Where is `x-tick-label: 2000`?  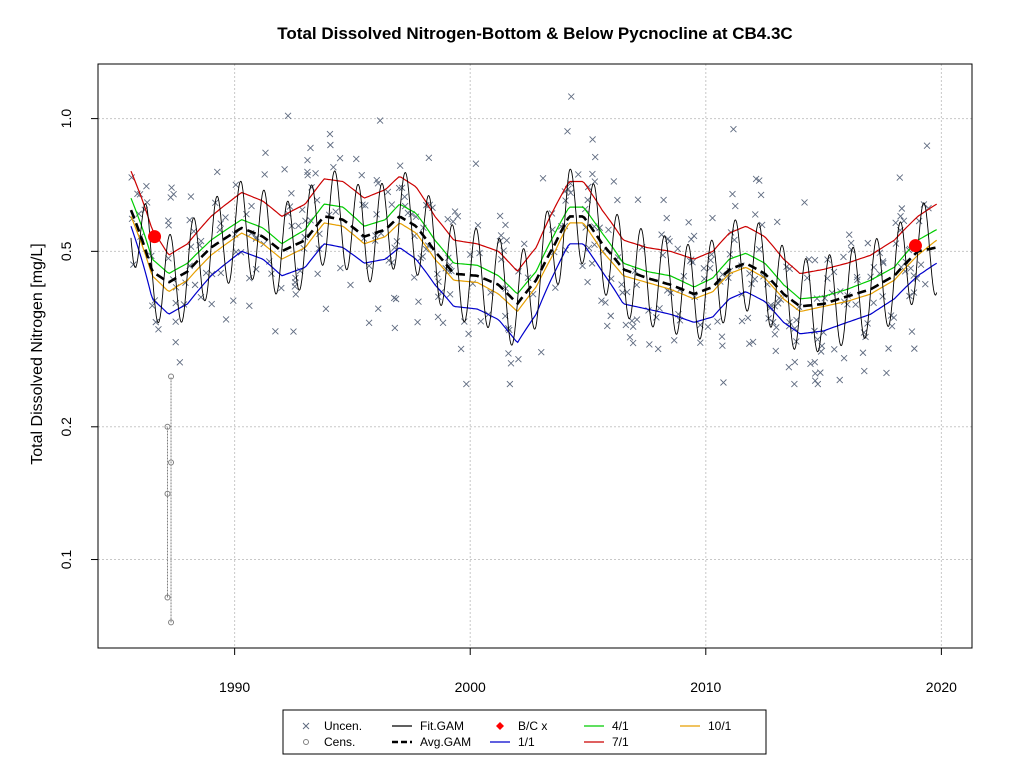
x-tick-label: 2000 is located at coordinates (470, 687).